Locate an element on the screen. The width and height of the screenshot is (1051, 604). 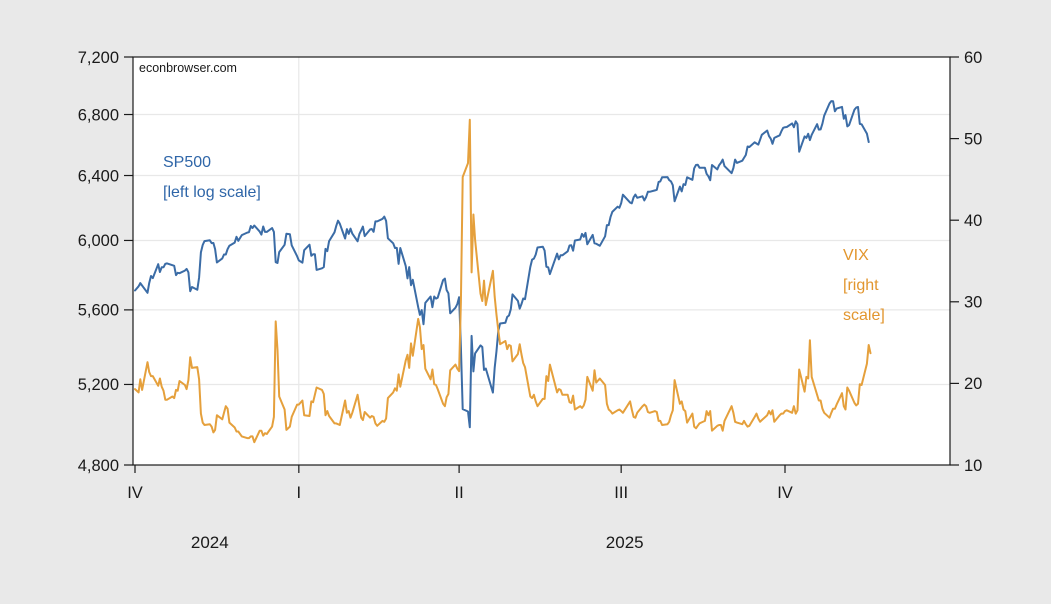
svg-text: 20 is located at coordinates (973, 384).